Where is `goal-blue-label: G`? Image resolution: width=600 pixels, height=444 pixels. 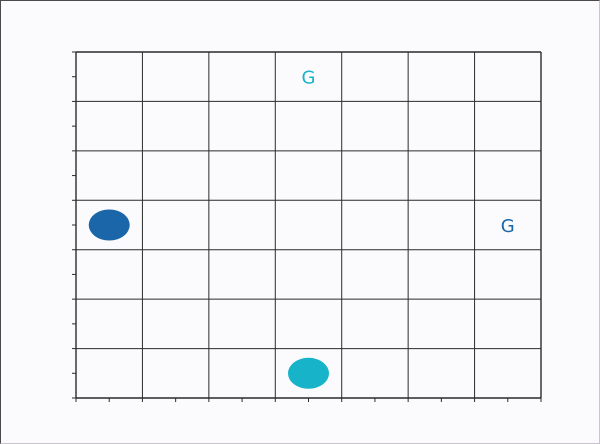 goal-blue-label: G is located at coordinates (508, 226).